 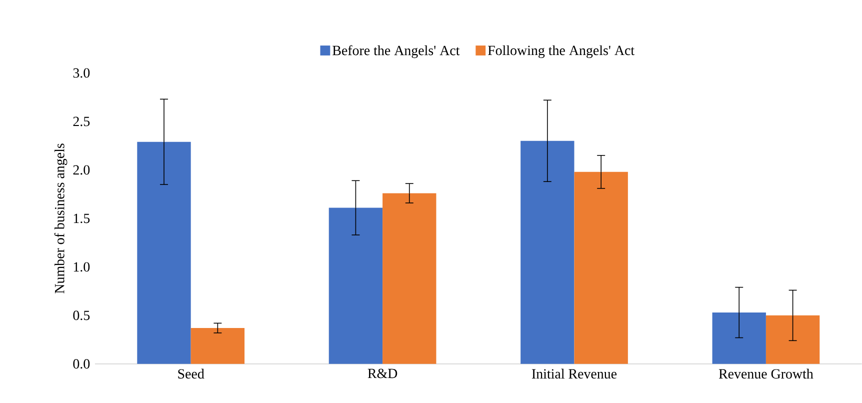 I want to click on y-tick-label: 0.0, so click(x=81, y=364).